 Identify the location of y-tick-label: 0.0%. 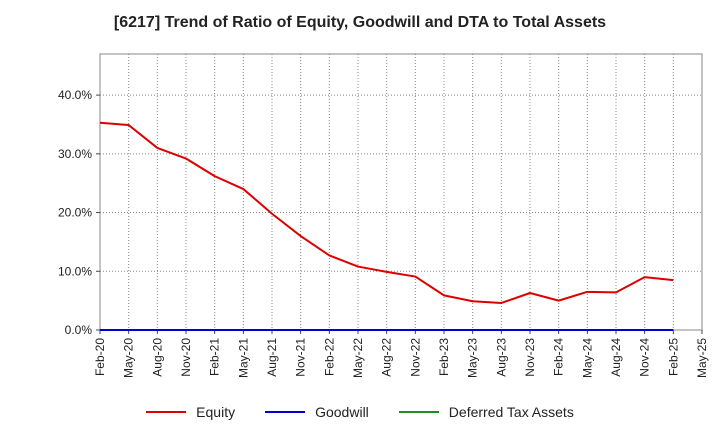
(79, 330).